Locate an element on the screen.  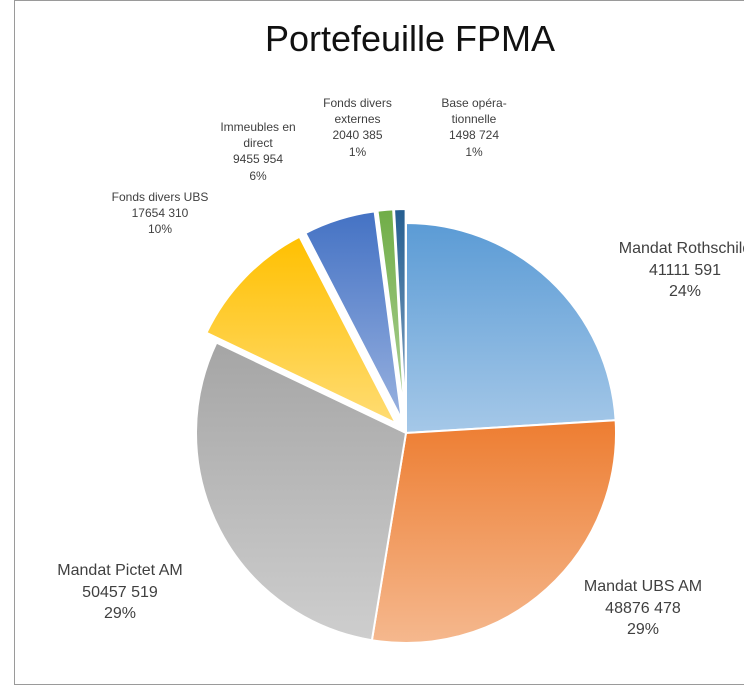
label-percent: 10% is located at coordinates (160, 229).